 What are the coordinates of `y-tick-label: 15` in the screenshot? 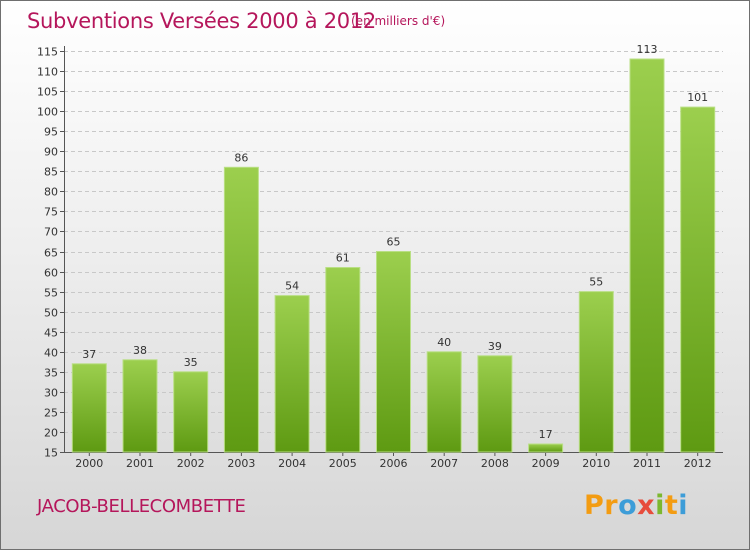 It's located at (51, 453).